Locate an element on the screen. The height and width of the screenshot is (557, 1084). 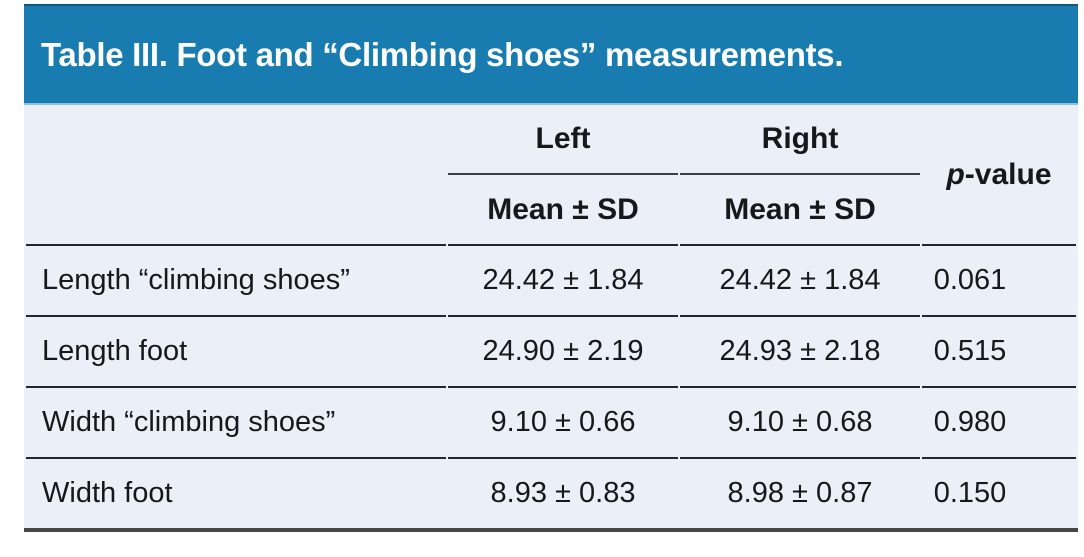
table-row: Width foot 8.93 ± 0.83 8.98 ± 0.87 0.150 is located at coordinates (551, 492).